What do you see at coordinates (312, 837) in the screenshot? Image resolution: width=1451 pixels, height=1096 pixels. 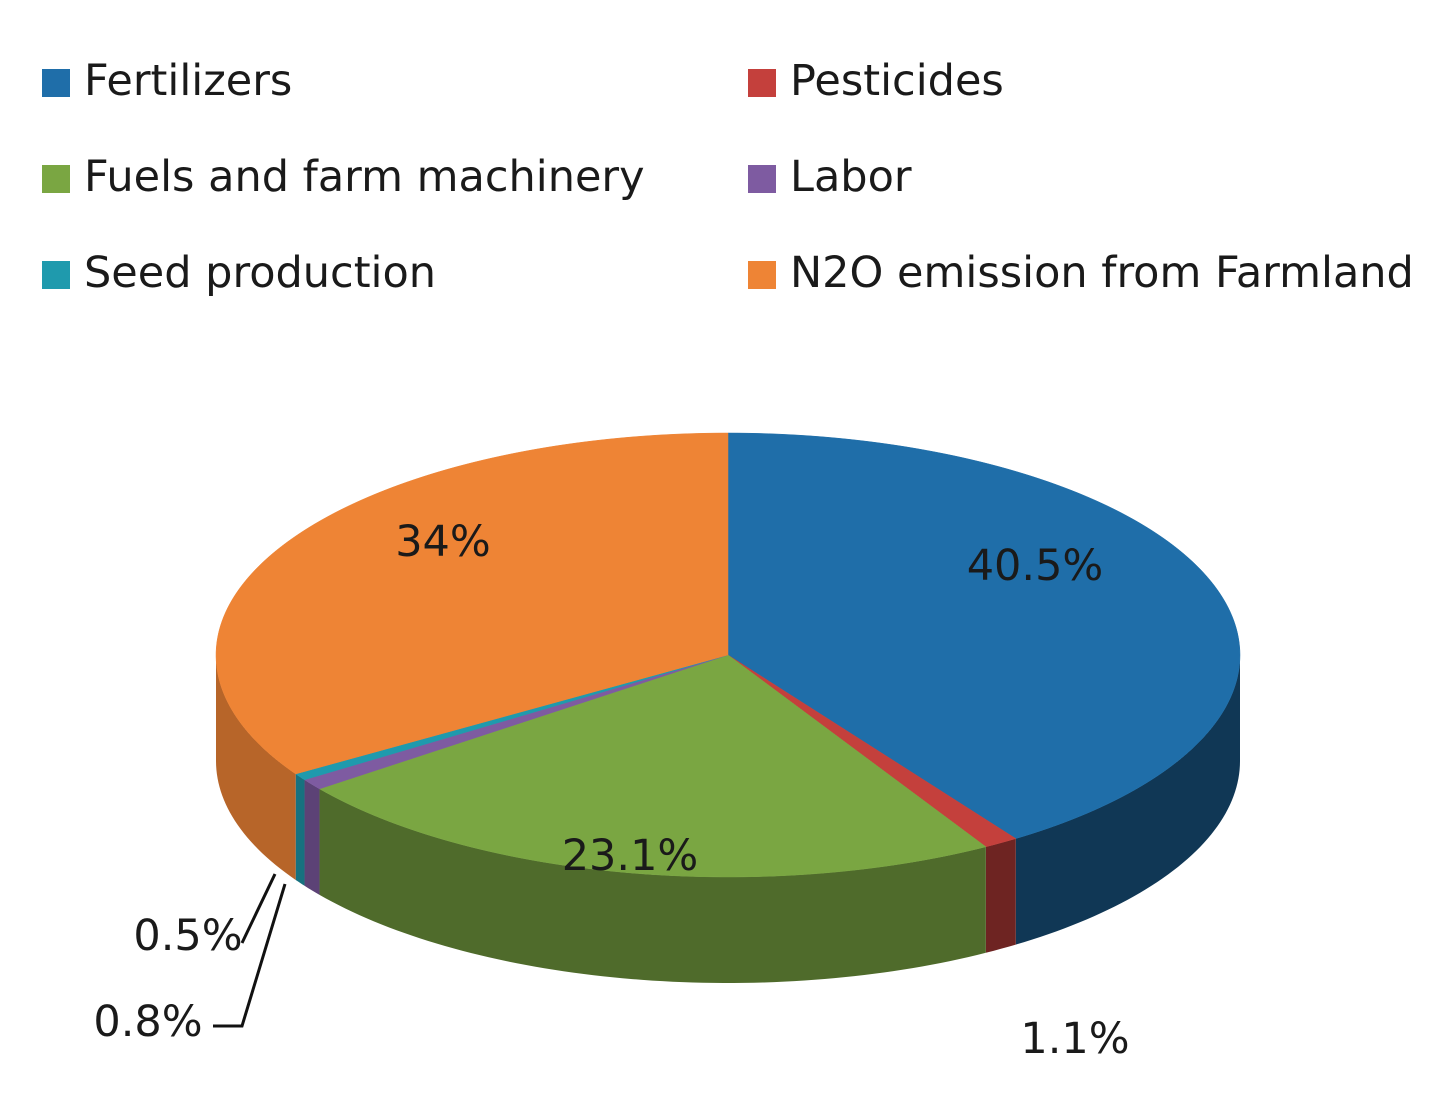 I see `side-labor` at bounding box center [312, 837].